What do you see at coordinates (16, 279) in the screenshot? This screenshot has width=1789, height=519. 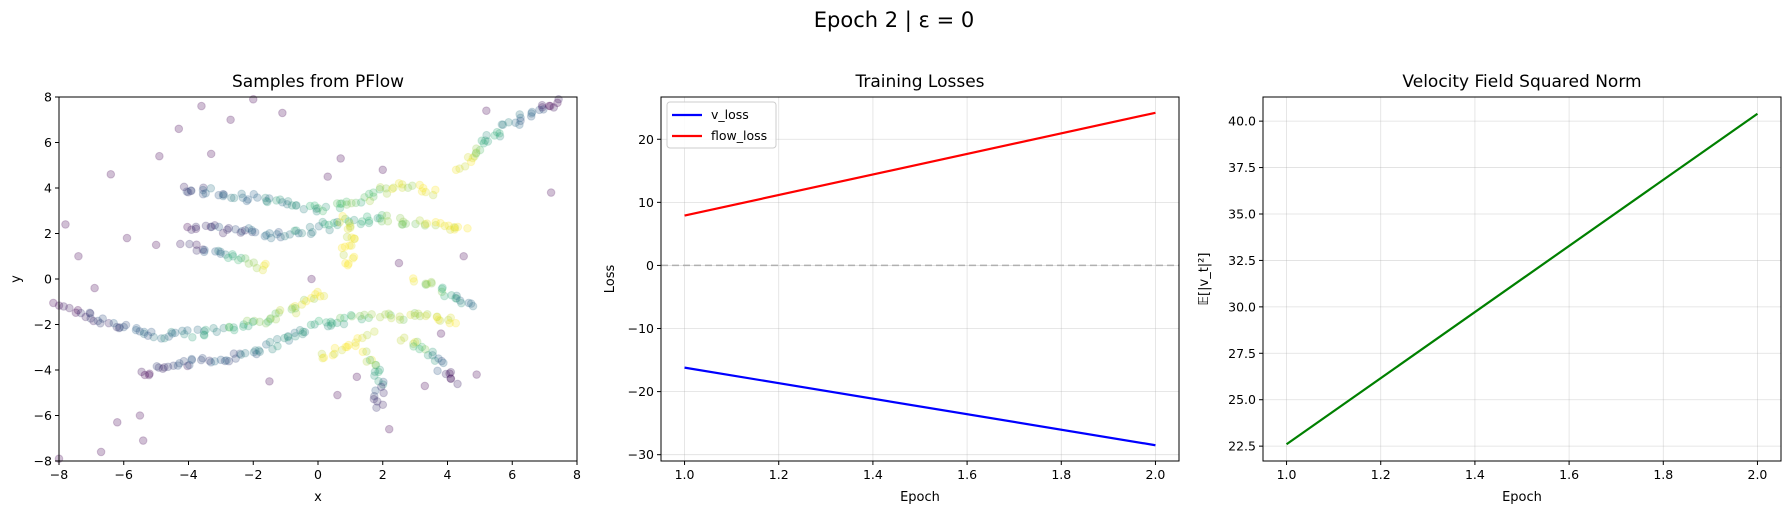 I see `scatter-ylabel: y` at bounding box center [16, 279].